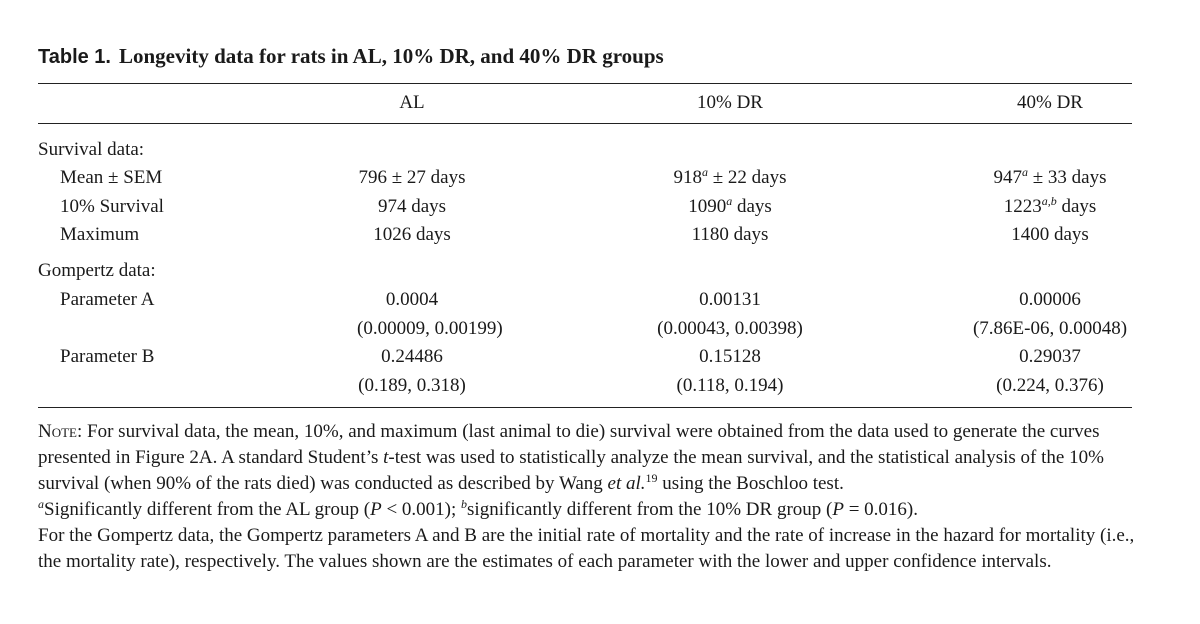 The image size is (1200, 624). I want to click on cell-max-10dr: 1180 days, so click(730, 234).